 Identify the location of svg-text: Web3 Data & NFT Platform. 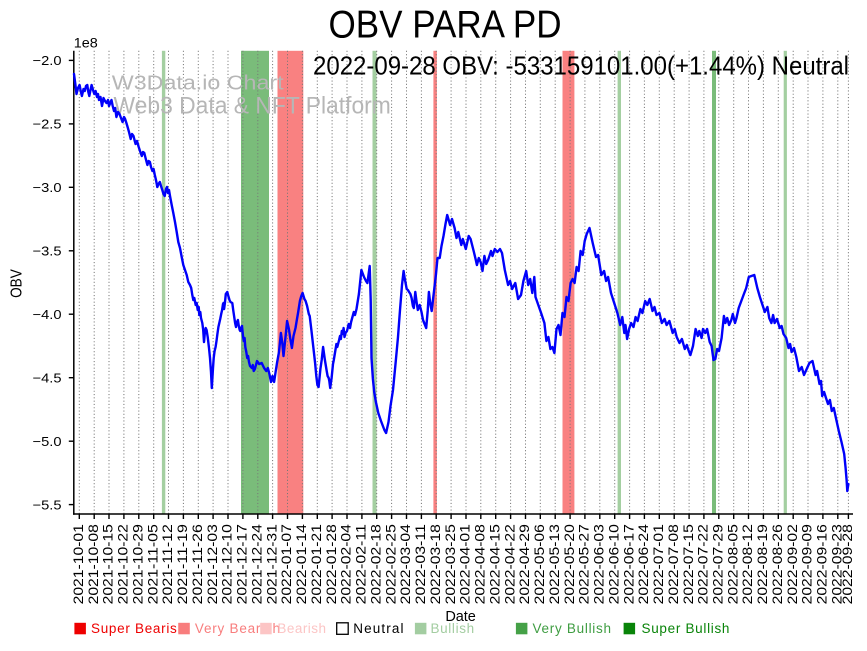
(252, 105).